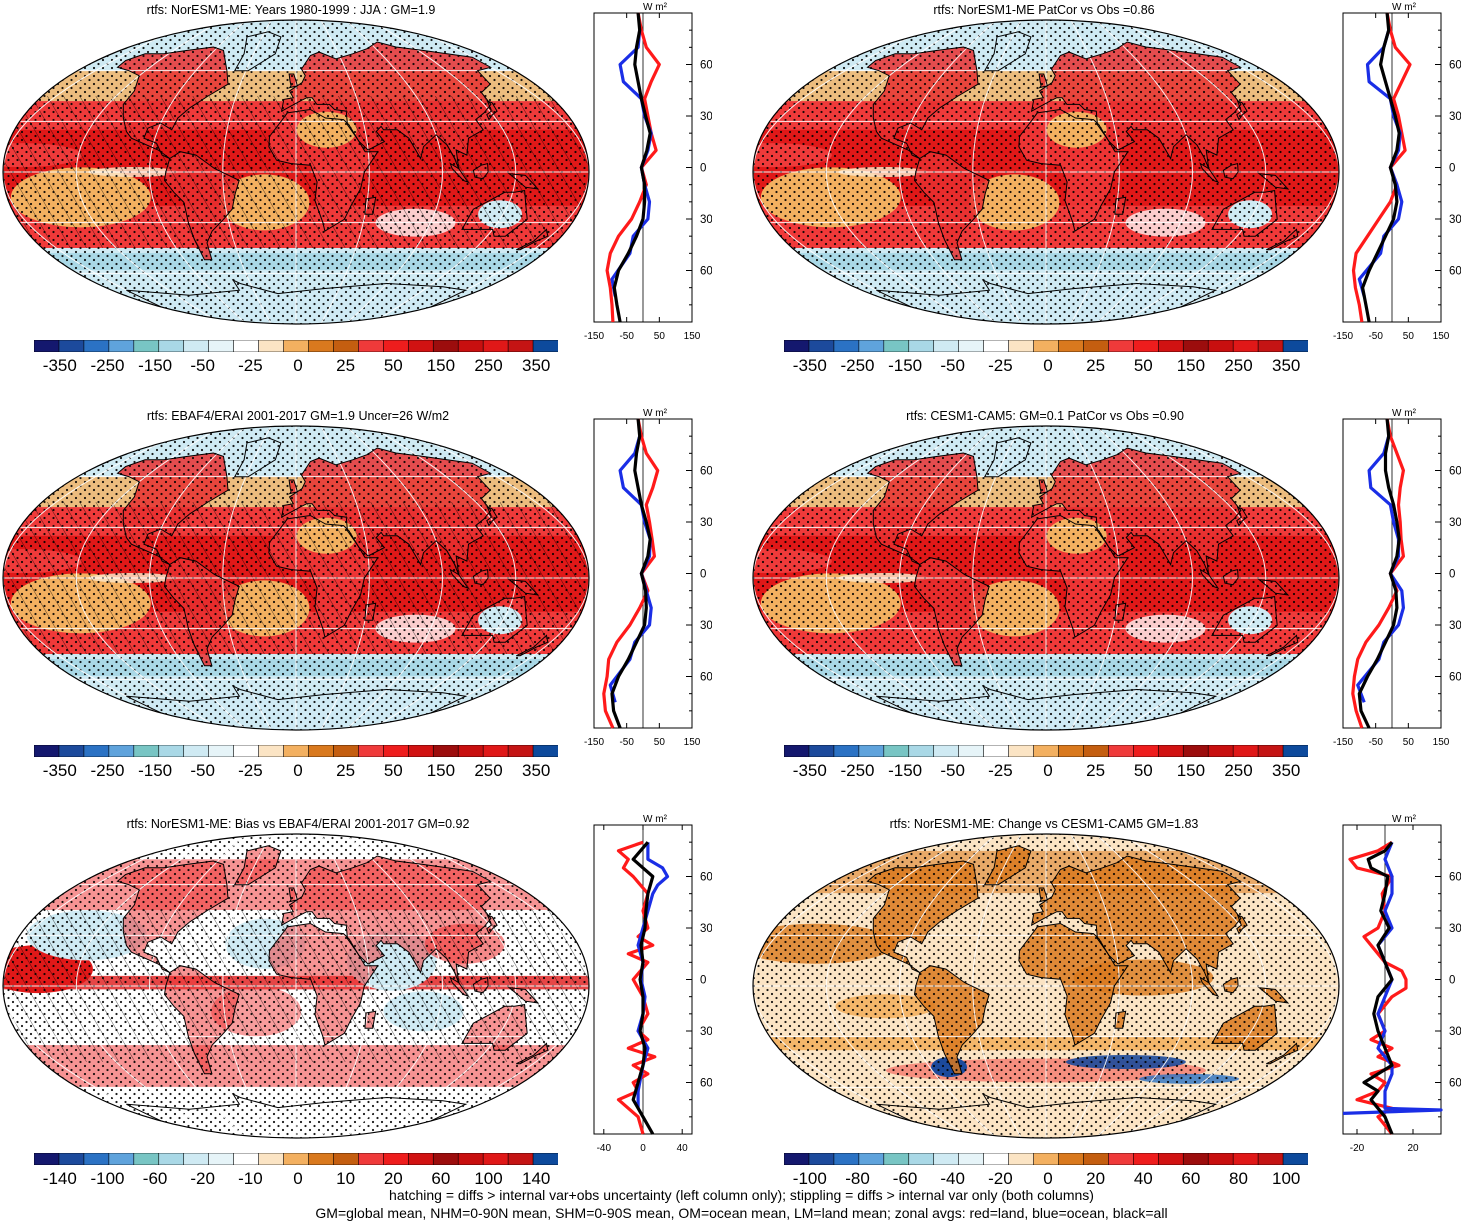  Describe the element at coordinates (1357, 1148) in the screenshot. I see `zonal-x-tick-label: -20` at that location.